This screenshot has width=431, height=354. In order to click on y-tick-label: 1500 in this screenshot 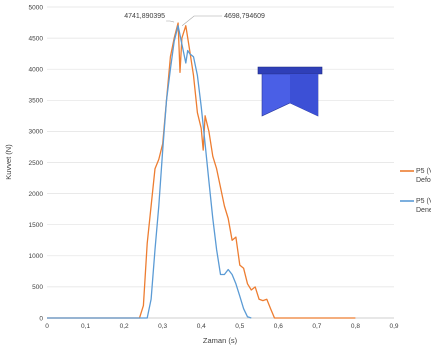, I will do `click(36, 225)`.